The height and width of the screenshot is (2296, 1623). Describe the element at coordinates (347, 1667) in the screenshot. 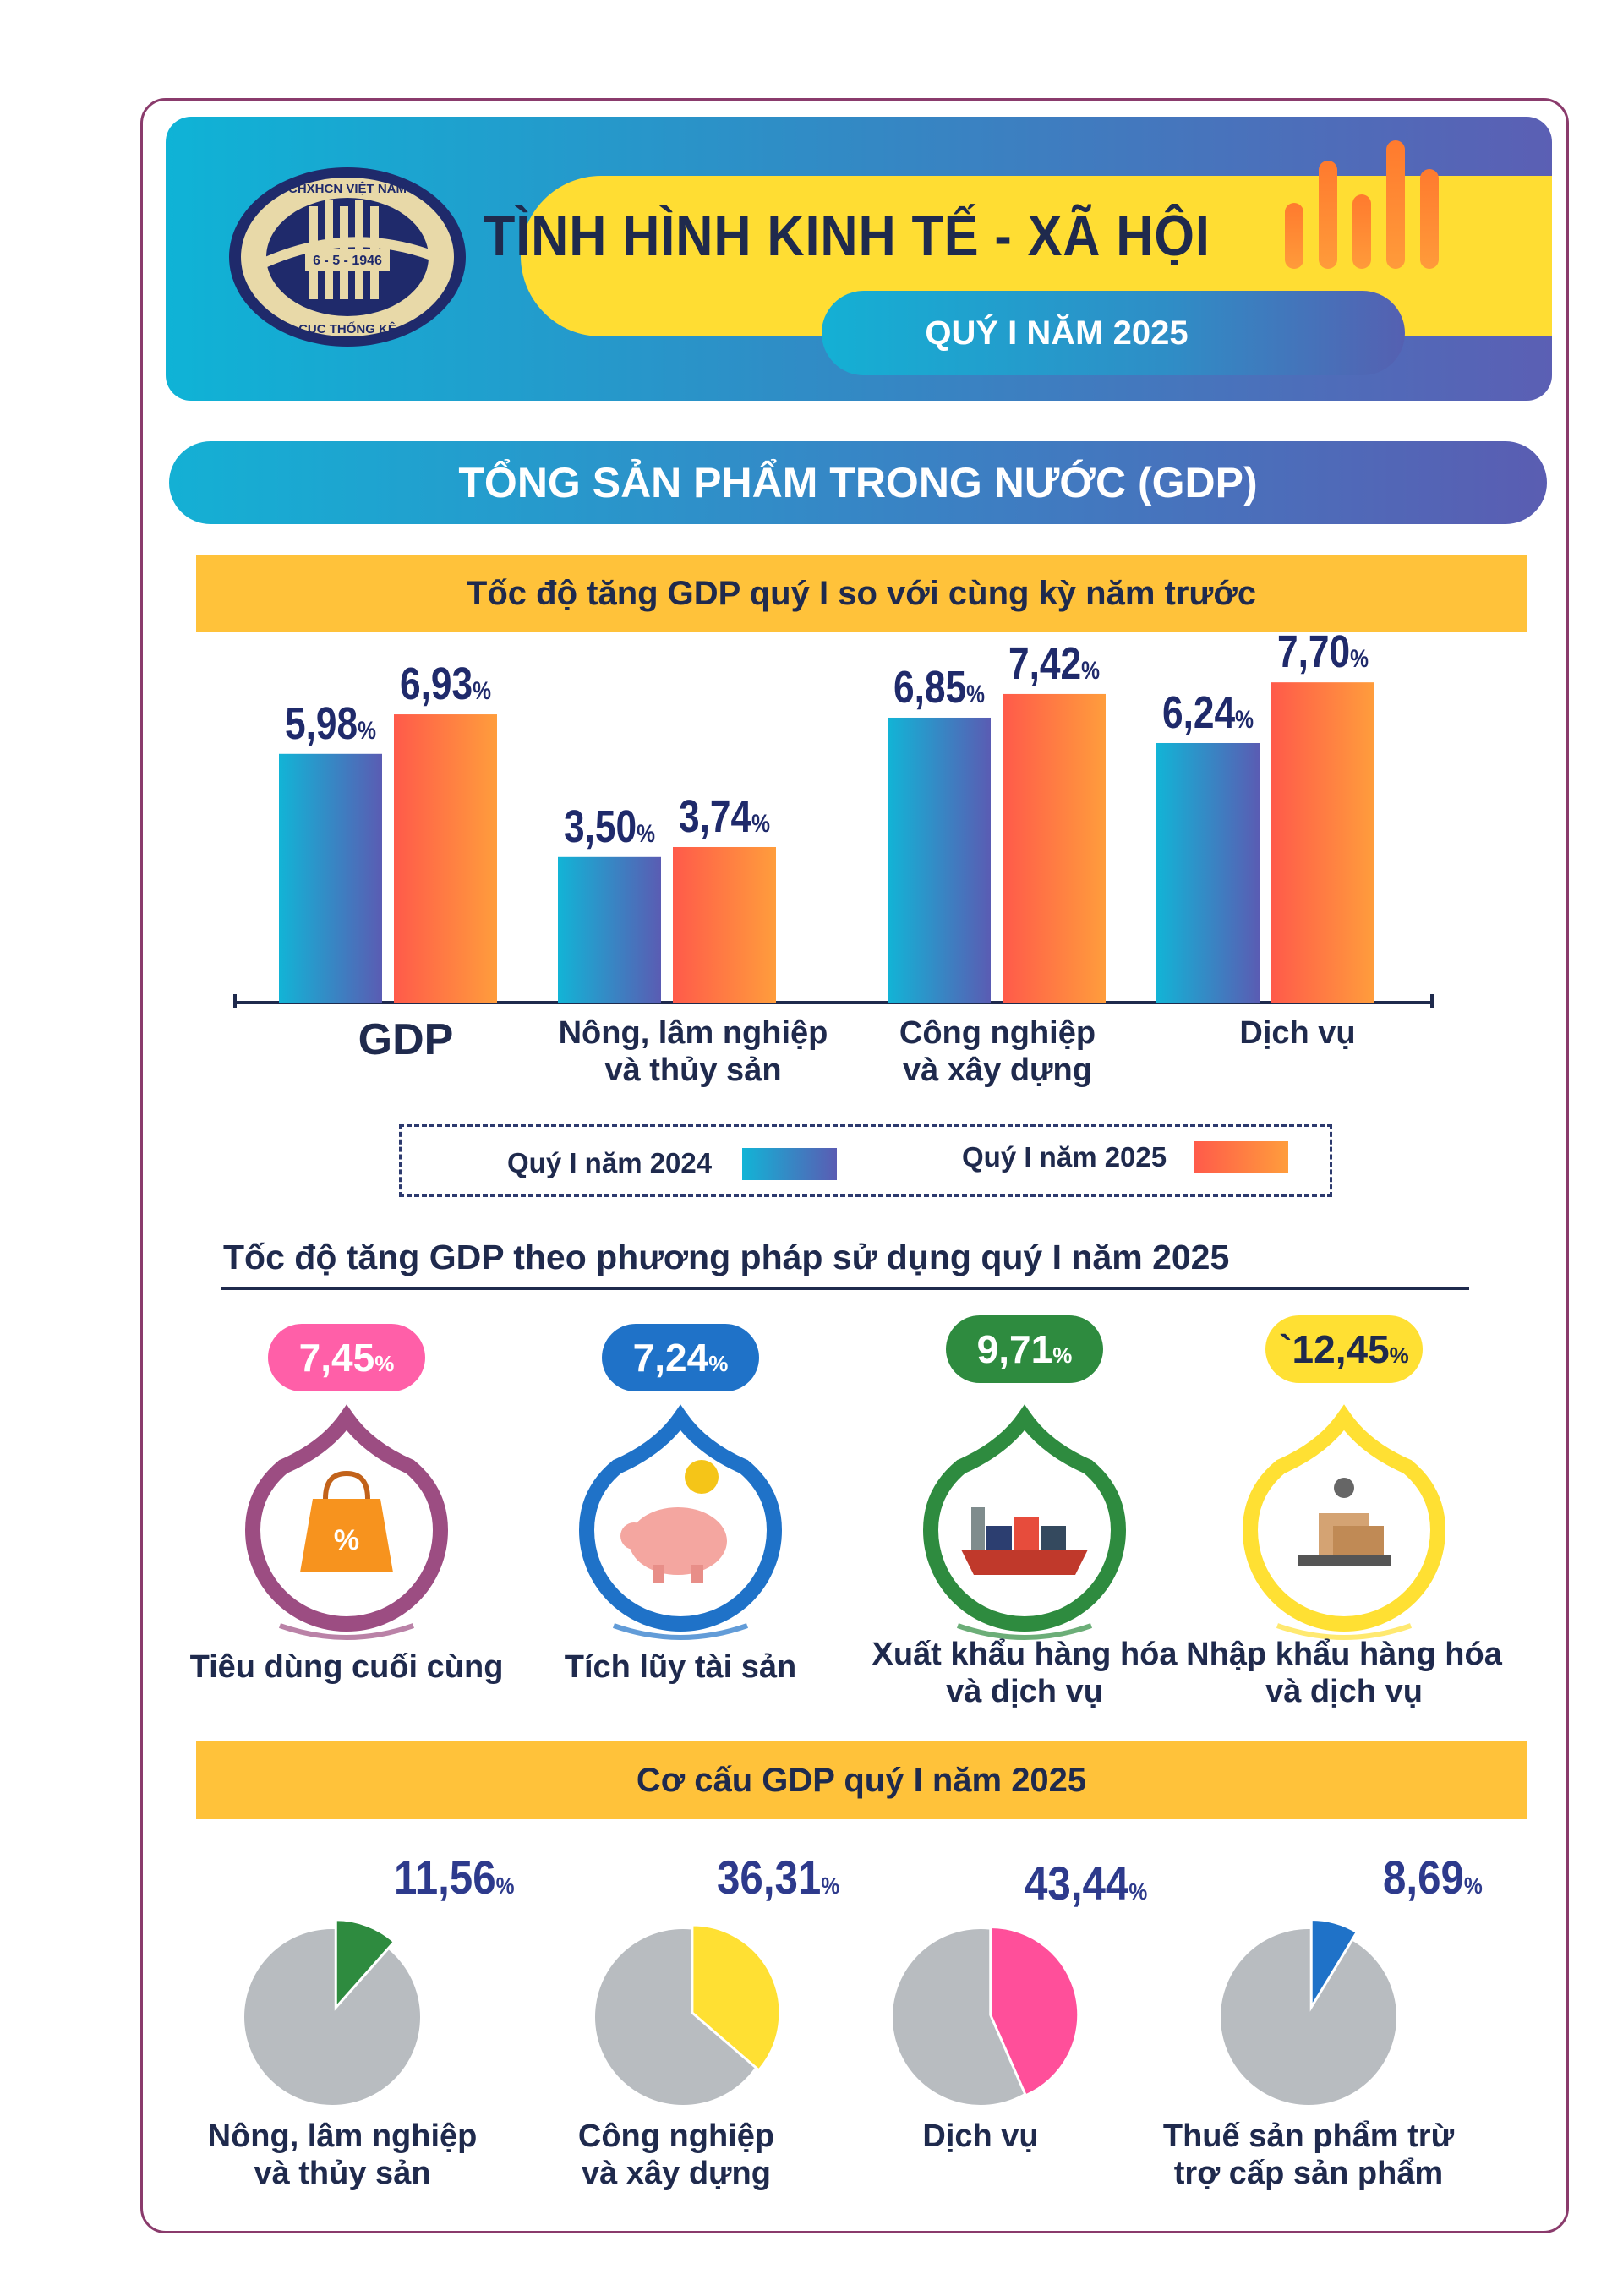

I see `usage-category-label: Tiêu dùng cuối cùng` at that location.